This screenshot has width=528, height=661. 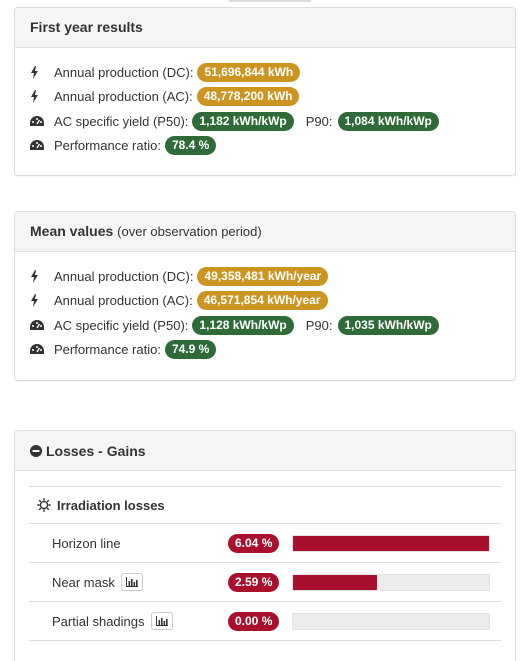 What do you see at coordinates (254, 582) in the screenshot?
I see `loss-value-badge: 2.59 %` at bounding box center [254, 582].